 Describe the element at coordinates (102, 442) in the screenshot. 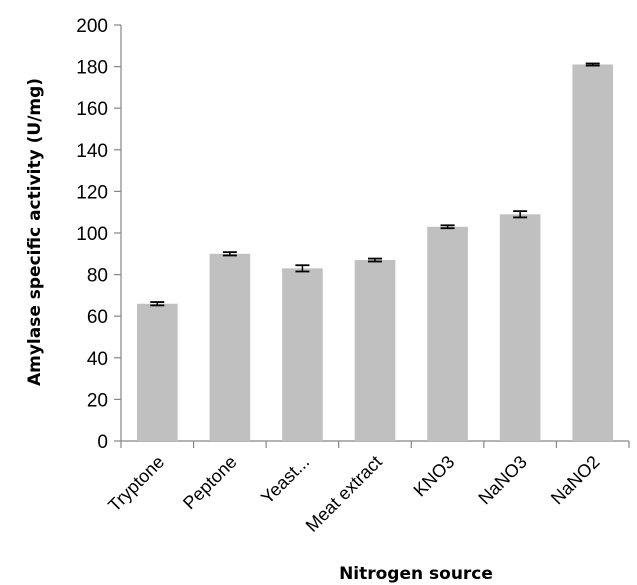

I see `y-tick-label: 0` at that location.